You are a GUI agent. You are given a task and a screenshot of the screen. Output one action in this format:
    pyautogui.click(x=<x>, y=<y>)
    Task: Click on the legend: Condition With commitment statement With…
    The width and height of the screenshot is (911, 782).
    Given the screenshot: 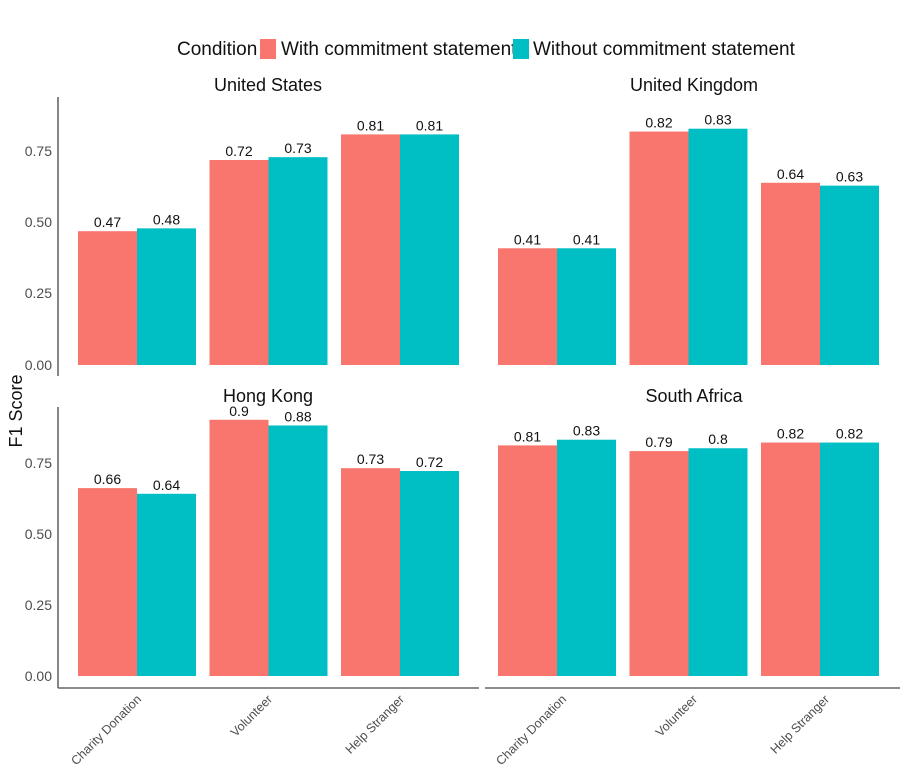 What is the action you would take?
    pyautogui.click(x=486, y=49)
    